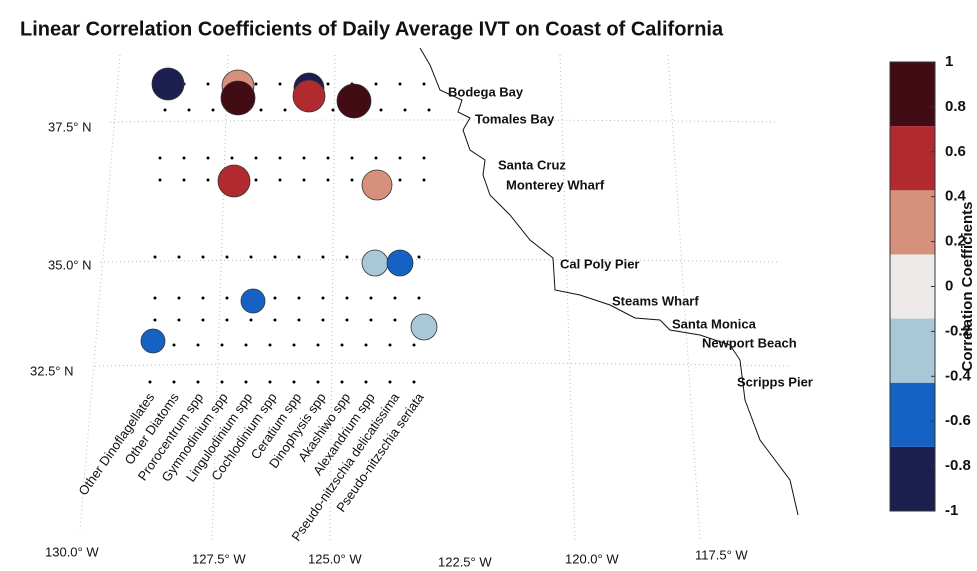 The height and width of the screenshot is (571, 977). What do you see at coordinates (749, 342) in the screenshot?
I see `station-label: Newport Beach` at bounding box center [749, 342].